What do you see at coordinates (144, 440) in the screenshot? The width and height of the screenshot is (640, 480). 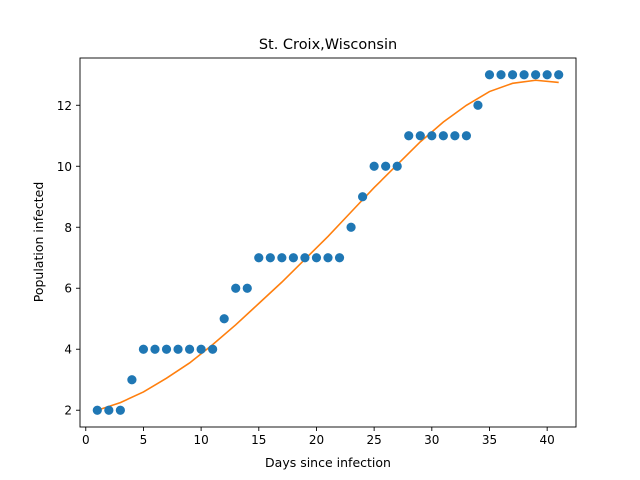 I see `x-tick-label: 5` at bounding box center [144, 440].